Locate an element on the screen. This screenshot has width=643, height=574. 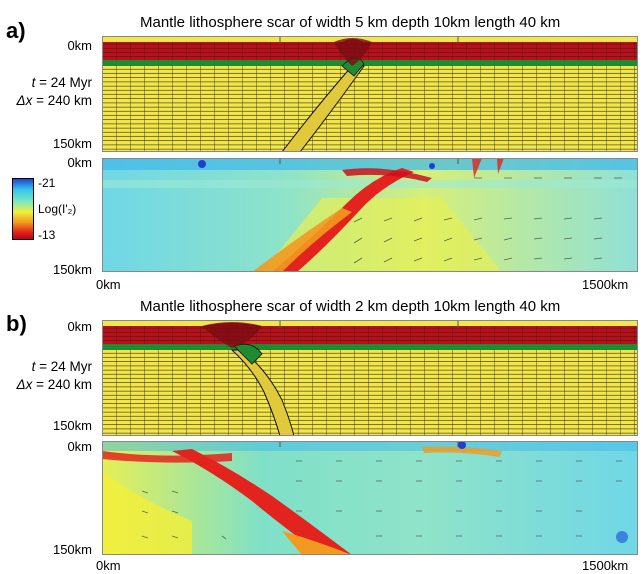
panel-a-x-right: 1500km is located at coordinates (605, 284).